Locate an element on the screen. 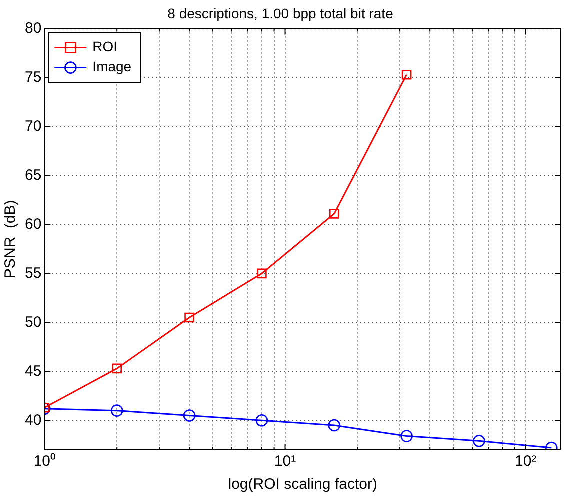 The width and height of the screenshot is (579, 496). legend-label: Image is located at coordinates (112, 66).